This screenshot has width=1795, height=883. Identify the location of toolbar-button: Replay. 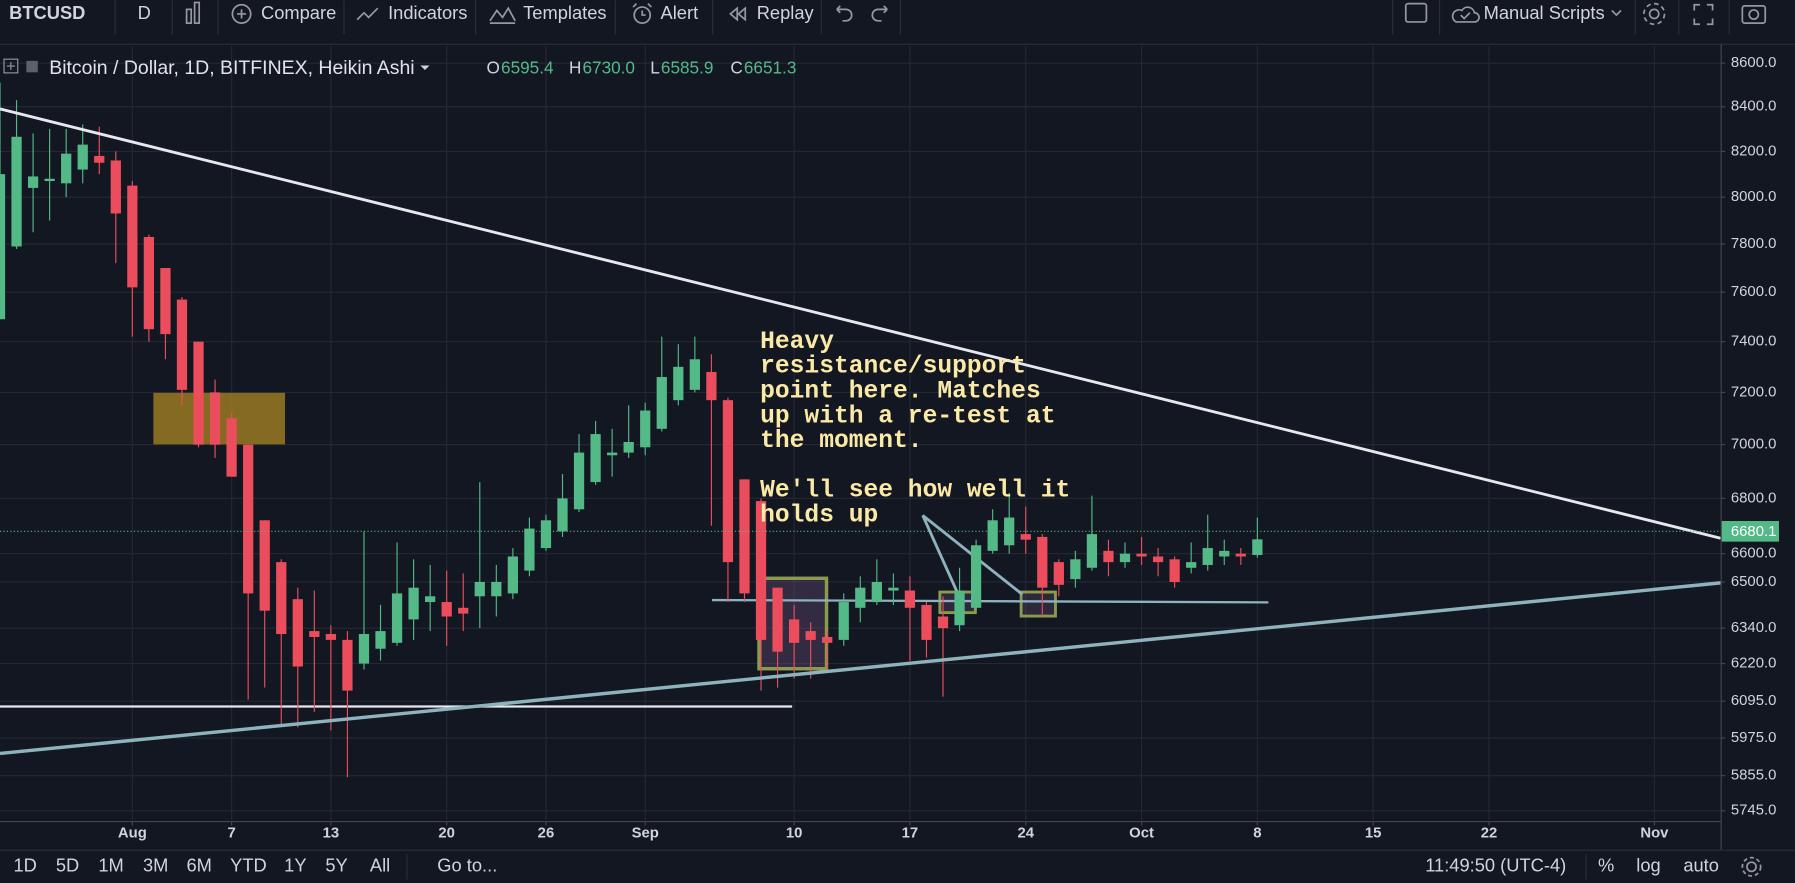
(786, 12).